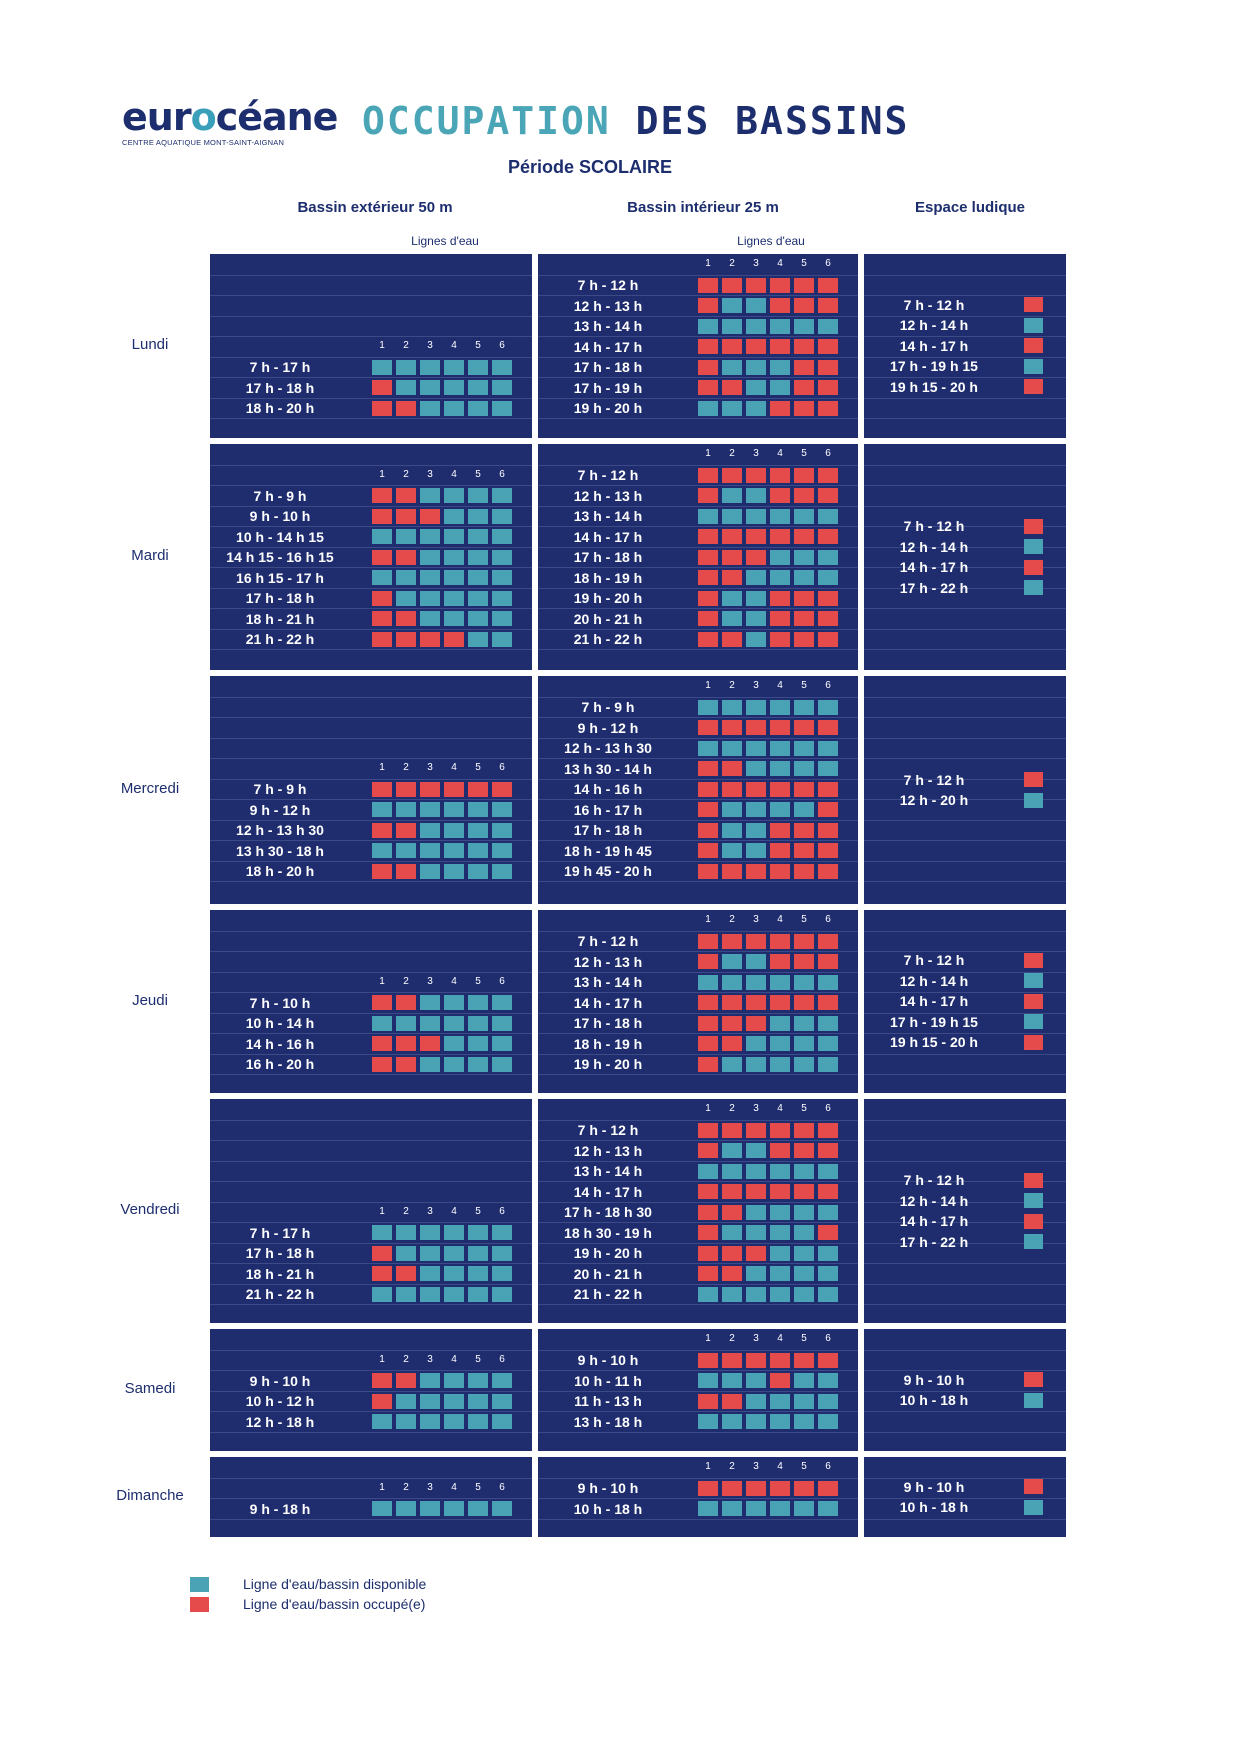 This screenshot has width=1241, height=1755. Describe the element at coordinates (445, 241) in the screenshot. I see `outdoor-lanes-label: Lignes d'eau` at that location.